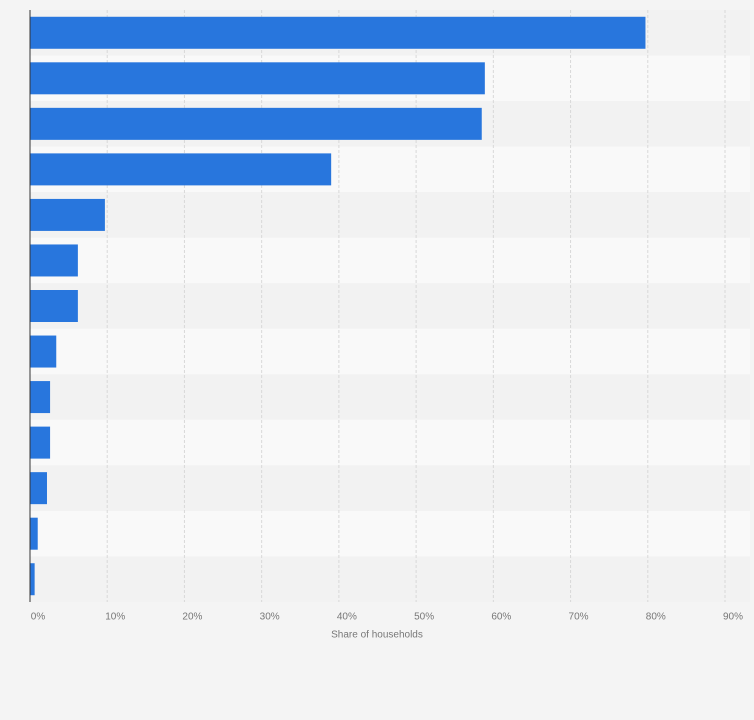 The height and width of the screenshot is (720, 754). I want to click on x-tick-label: 90%, so click(733, 617).